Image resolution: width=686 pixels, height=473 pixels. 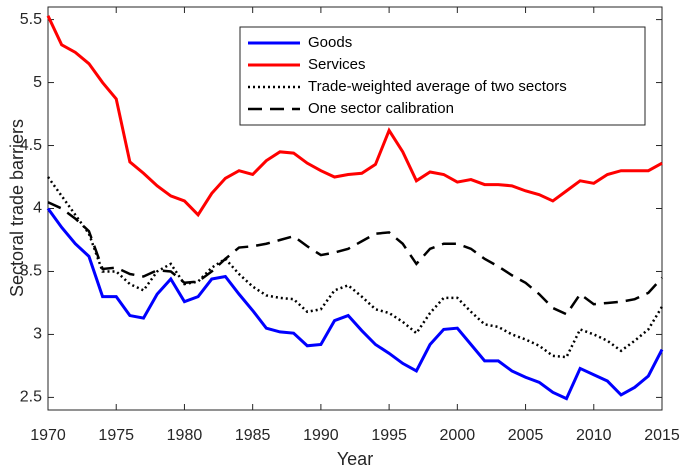 I want to click on x-tick-label: 1975, so click(x=116, y=435).